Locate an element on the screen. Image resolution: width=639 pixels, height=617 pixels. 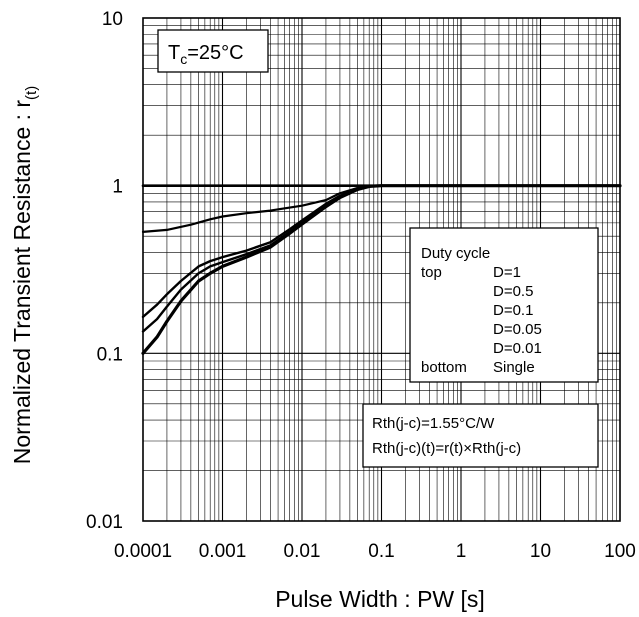
legend-entry-d005: D=0.05 is located at coordinates (517, 329).